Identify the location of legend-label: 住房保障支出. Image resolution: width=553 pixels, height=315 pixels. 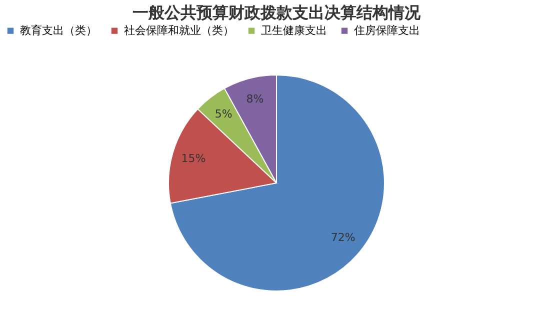
(387, 30).